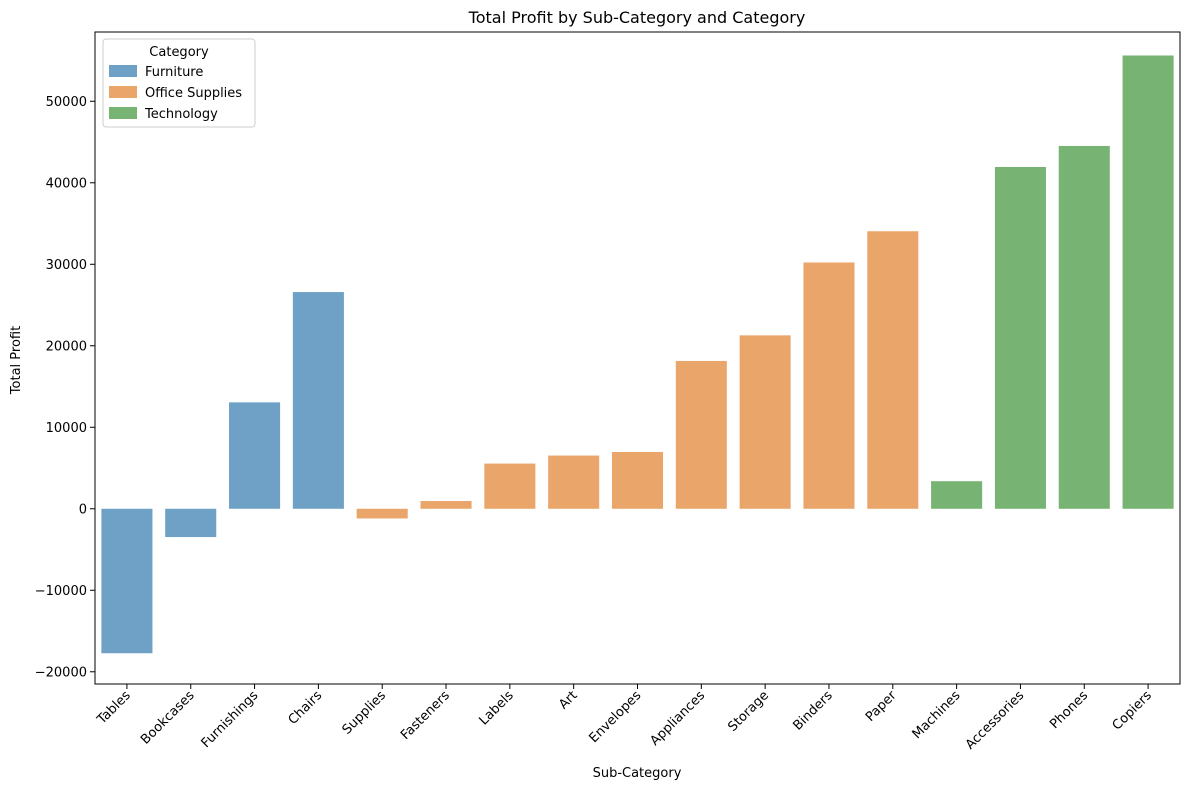 The width and height of the screenshot is (1189, 790). I want to click on x-tick-label: Fasteners, so click(425, 715).